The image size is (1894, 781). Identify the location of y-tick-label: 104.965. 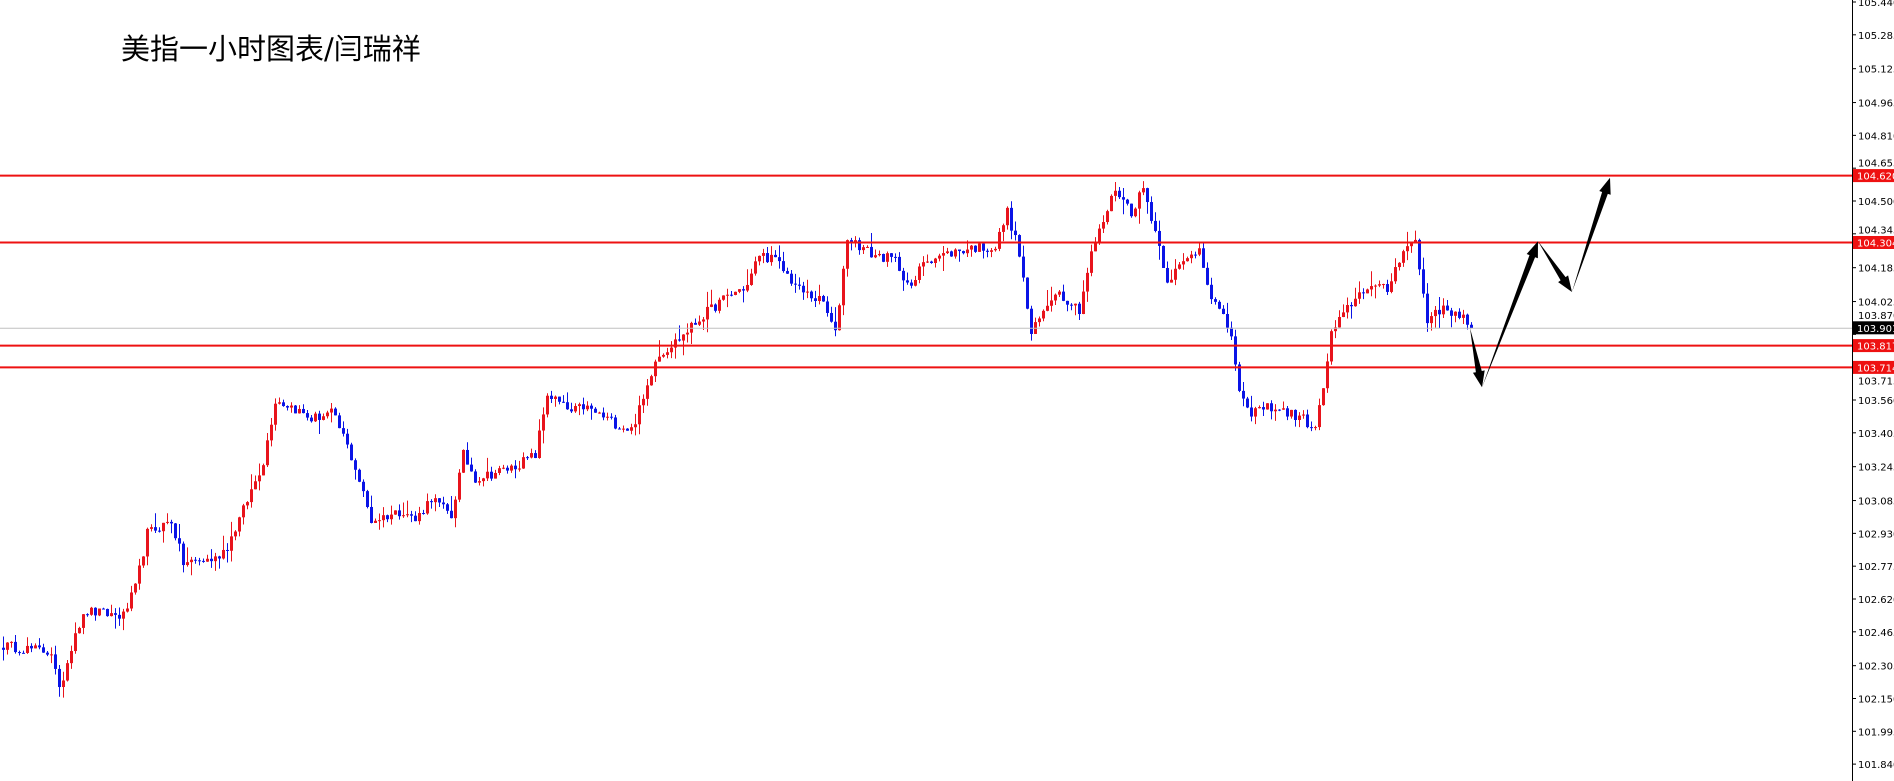
(1876, 104).